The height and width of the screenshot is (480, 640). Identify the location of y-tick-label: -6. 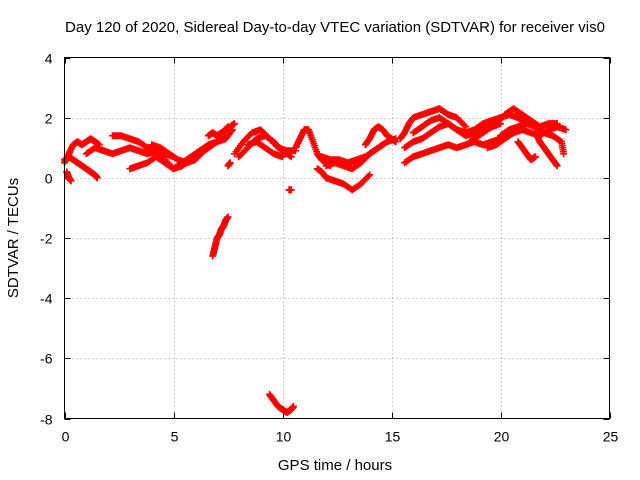
(46, 359).